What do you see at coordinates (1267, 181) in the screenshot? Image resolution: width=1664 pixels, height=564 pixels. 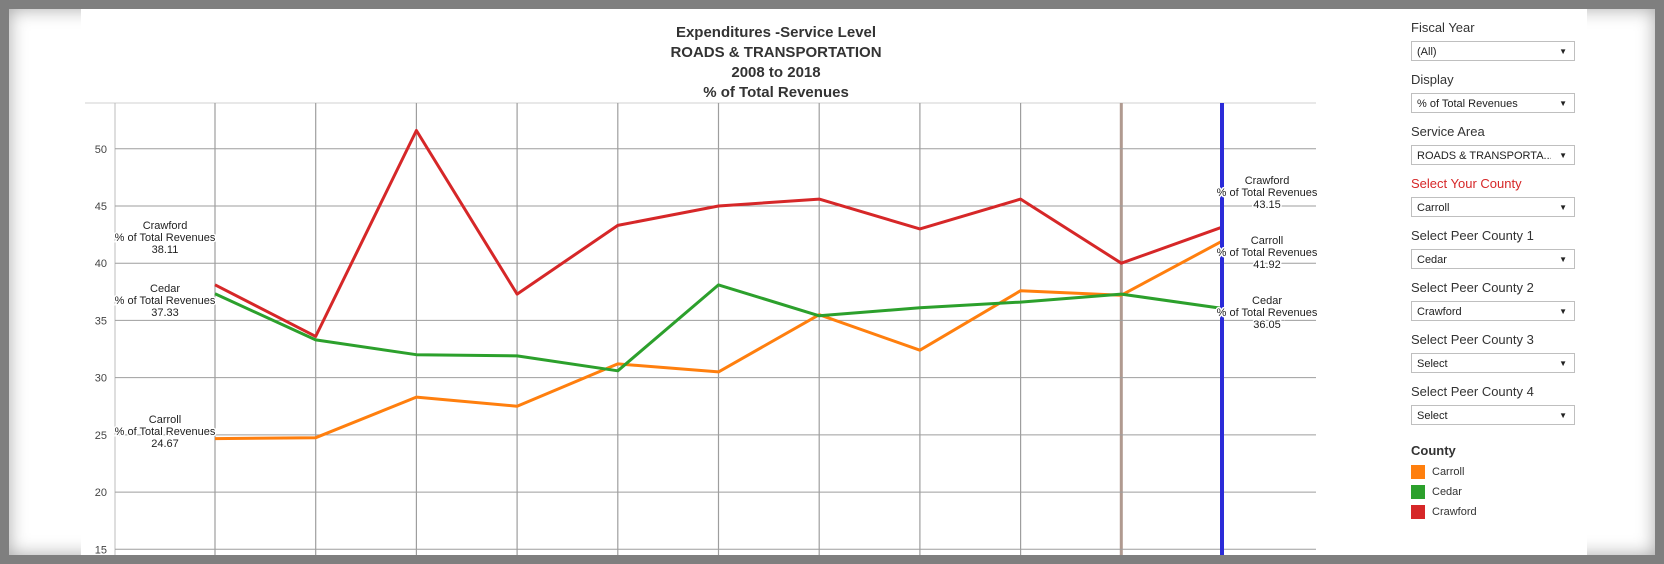 I see `end-label-crawford-name: Crawford` at bounding box center [1267, 181].